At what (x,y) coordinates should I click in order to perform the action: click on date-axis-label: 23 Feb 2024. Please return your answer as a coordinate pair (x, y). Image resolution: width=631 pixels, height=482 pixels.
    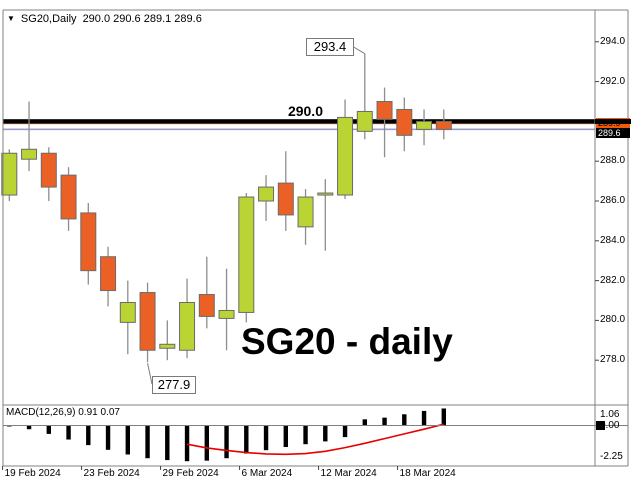
    Looking at the image, I should click on (111, 473).